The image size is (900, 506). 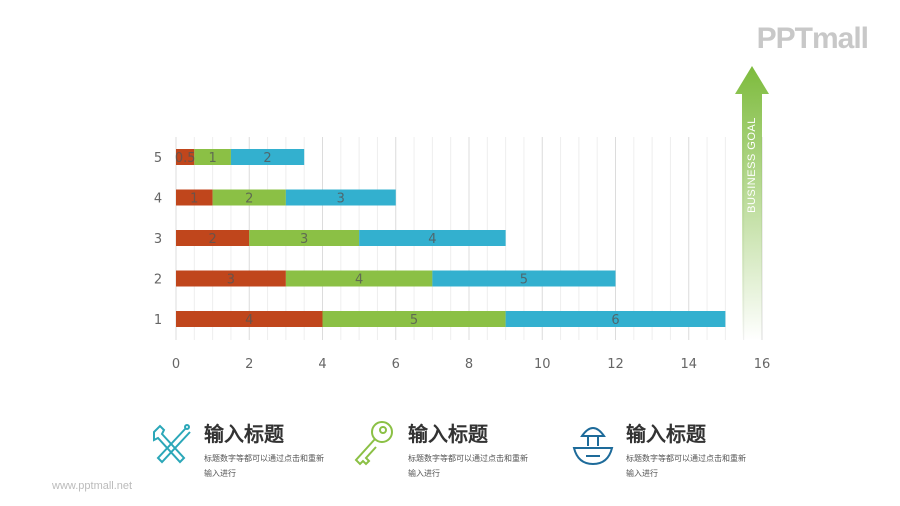 I want to click on feature-1: 输入标题标题数字等都可以通过点击和重新输入进行, so click(x=236, y=449).